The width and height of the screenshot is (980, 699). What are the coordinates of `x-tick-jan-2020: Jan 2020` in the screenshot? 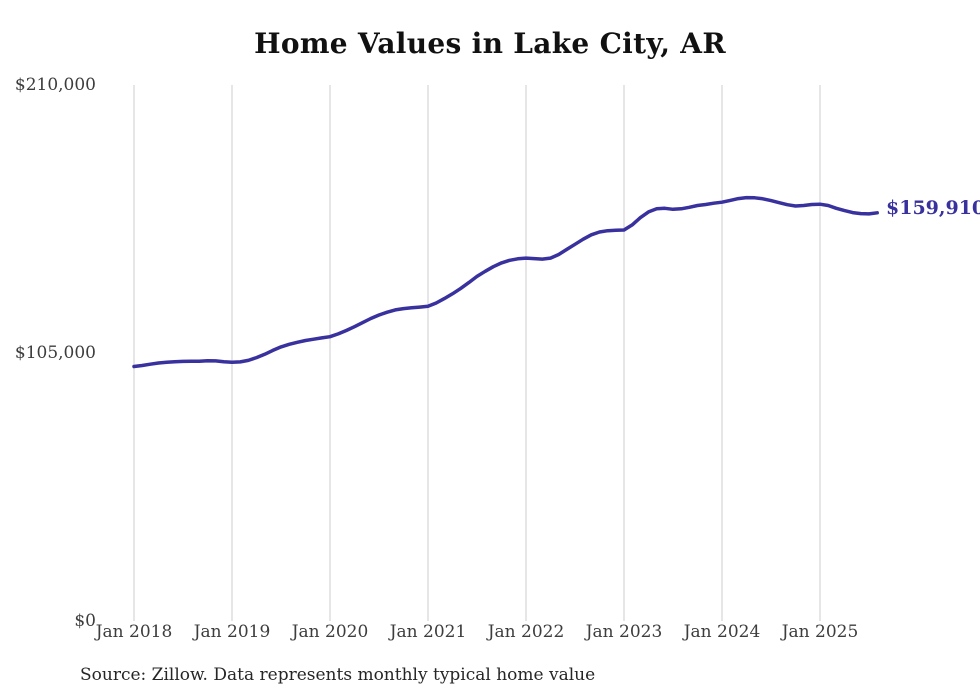 It's located at (330, 632).